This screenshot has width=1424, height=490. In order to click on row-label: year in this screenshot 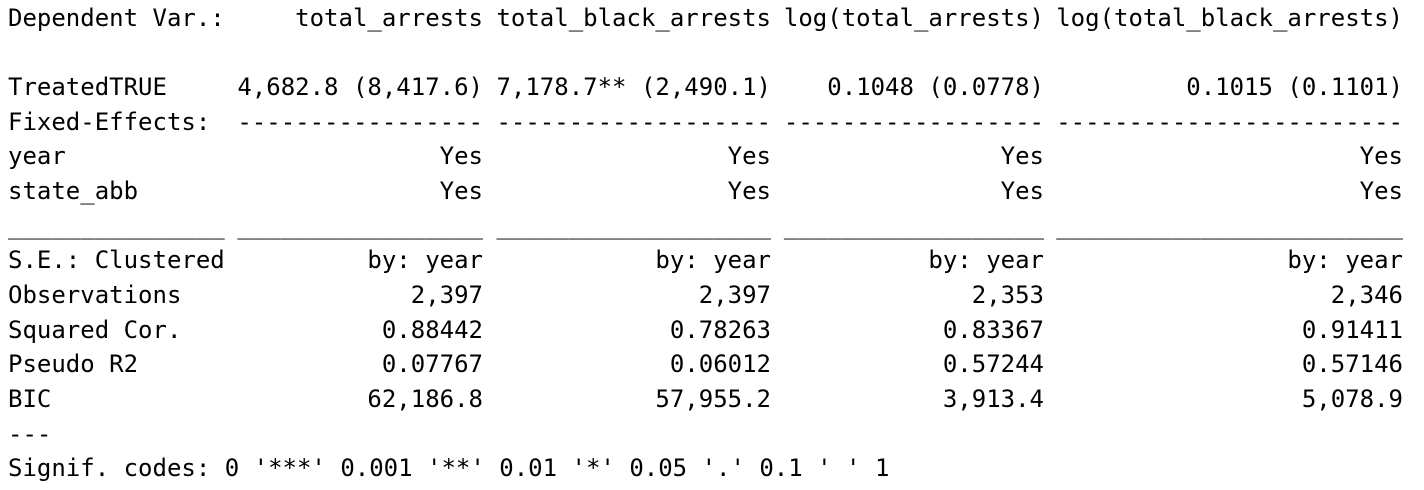, I will do `click(37, 156)`.